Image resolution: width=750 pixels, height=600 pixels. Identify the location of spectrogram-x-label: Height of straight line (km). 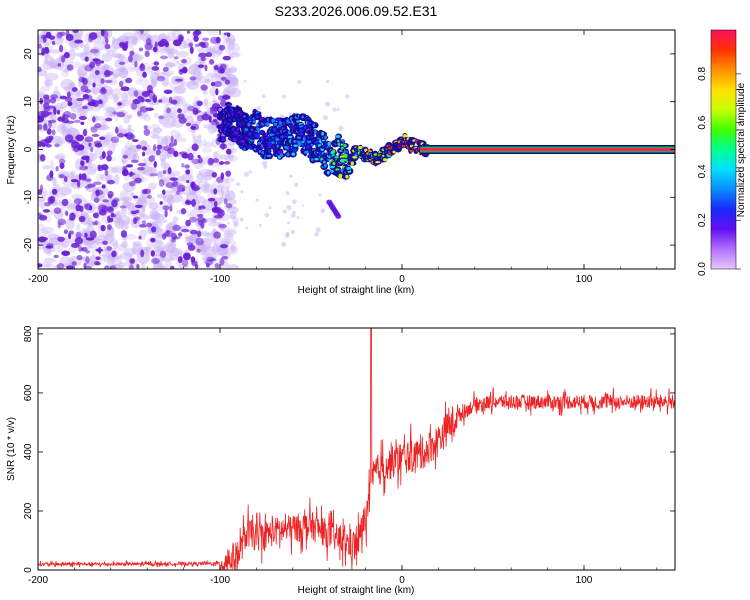
(356, 290).